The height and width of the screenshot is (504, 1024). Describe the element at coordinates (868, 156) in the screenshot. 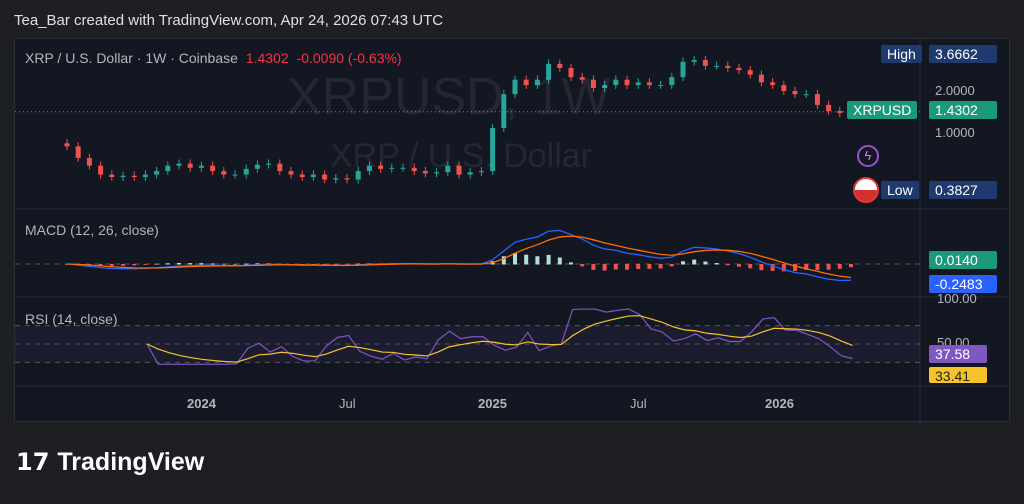

I see `lightning-icon: ϟ` at that location.